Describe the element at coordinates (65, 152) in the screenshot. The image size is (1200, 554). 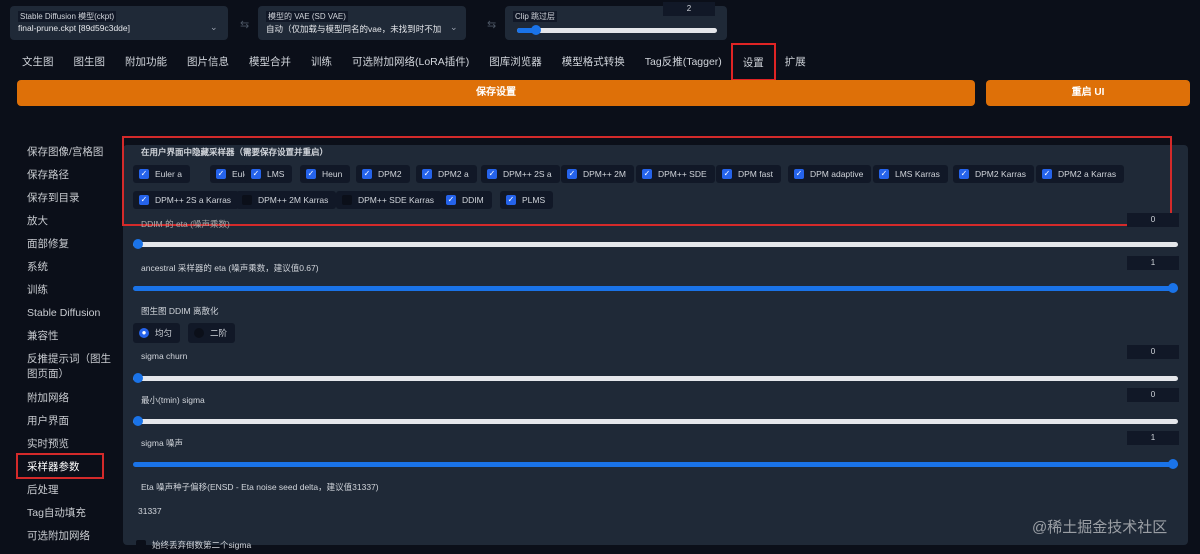
I see `sidebar-item-0: 保存图像/宫格图` at that location.